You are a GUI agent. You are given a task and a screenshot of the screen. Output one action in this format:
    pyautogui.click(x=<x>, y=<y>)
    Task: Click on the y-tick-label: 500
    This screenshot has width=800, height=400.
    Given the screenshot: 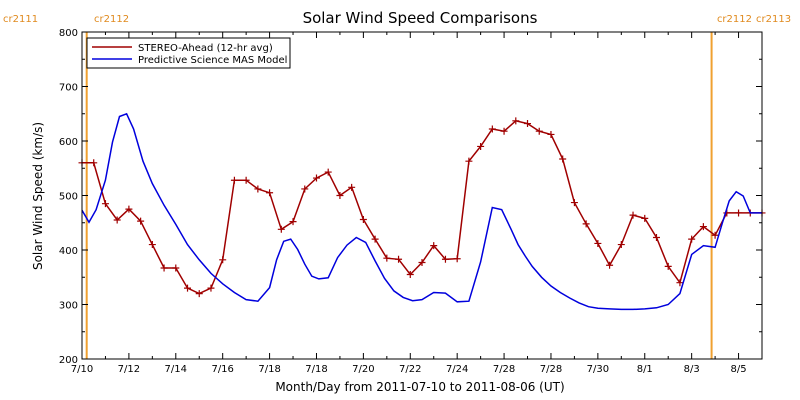 What is the action you would take?
    pyautogui.click(x=68, y=197)
    